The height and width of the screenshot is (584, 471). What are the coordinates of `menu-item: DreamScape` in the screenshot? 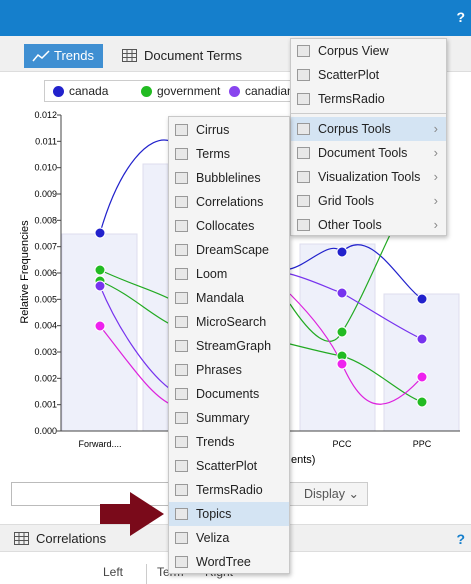 It's located at (229, 250).